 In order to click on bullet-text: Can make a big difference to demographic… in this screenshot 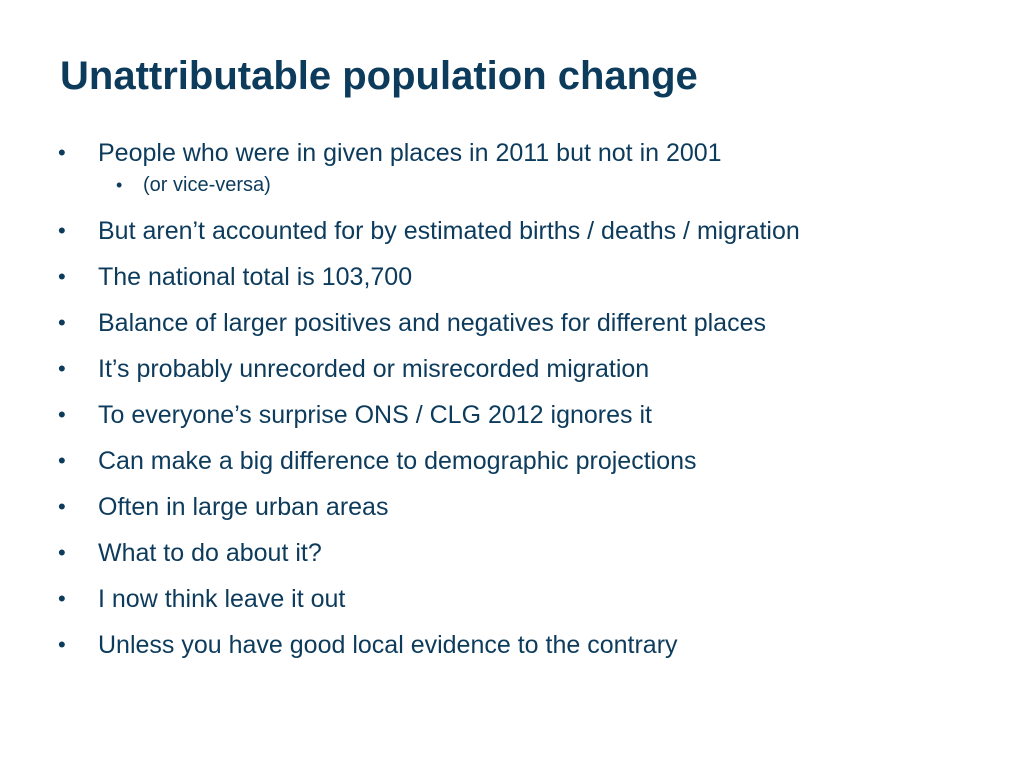, I will do `click(397, 461)`.